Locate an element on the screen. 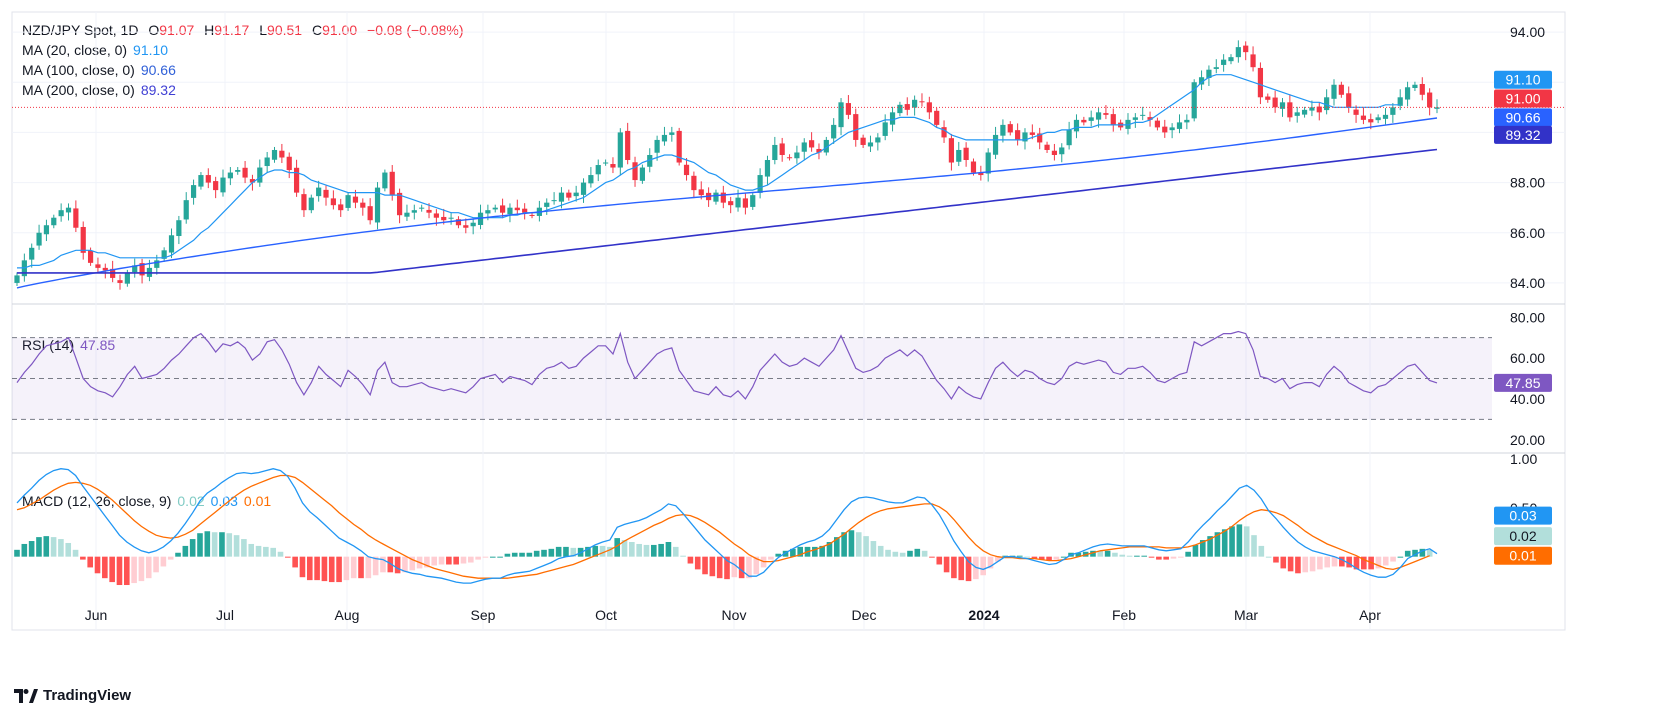 The image size is (1675, 718). macd-hist-badge: 0.02 is located at coordinates (1522, 536).